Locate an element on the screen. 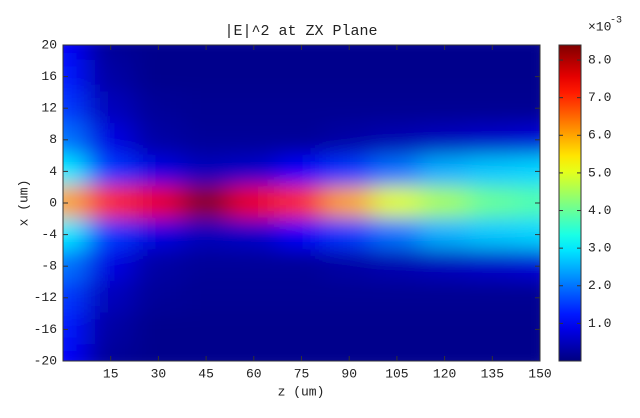 This screenshot has width=640, height=418. colorbar-tick-label: 7.0 is located at coordinates (599, 97).